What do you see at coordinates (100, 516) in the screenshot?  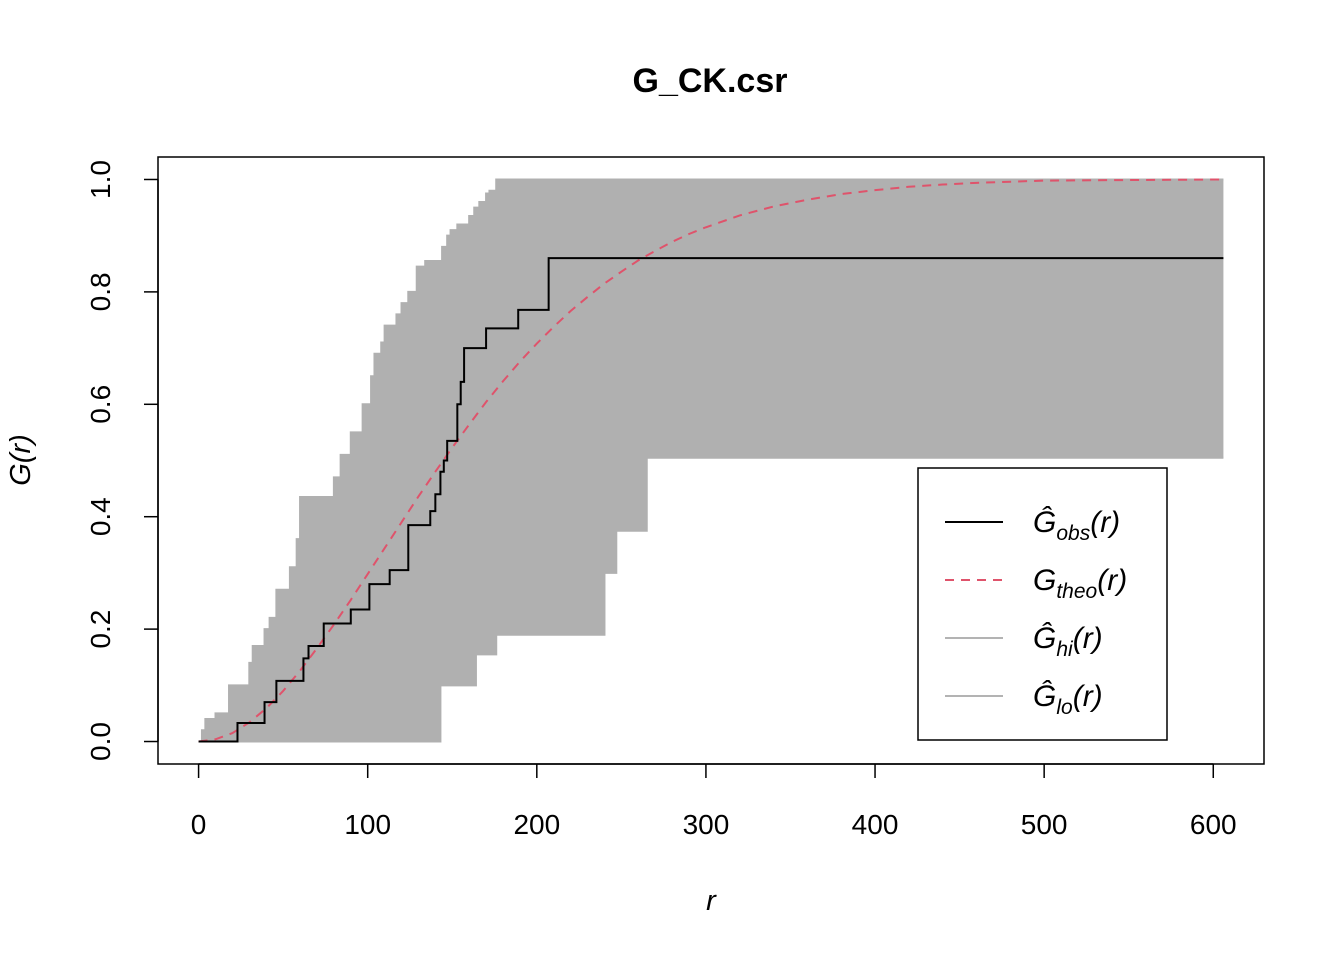 I see `y-tick-label: 0.4` at bounding box center [100, 516].